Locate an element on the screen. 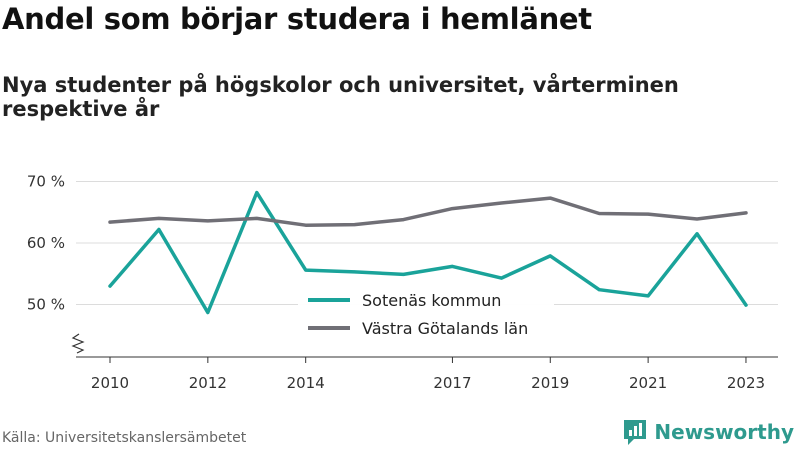 The width and height of the screenshot is (800, 450). legend-background is located at coordinates (426, 315).